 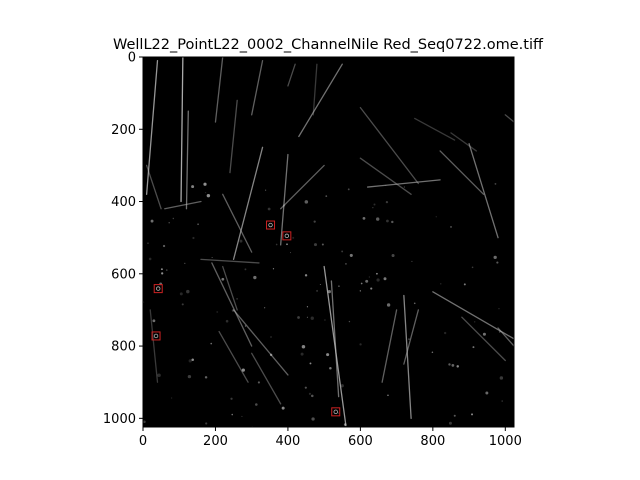 What do you see at coordinates (119, 419) in the screenshot?
I see `y-tick-label: 1000` at bounding box center [119, 419].